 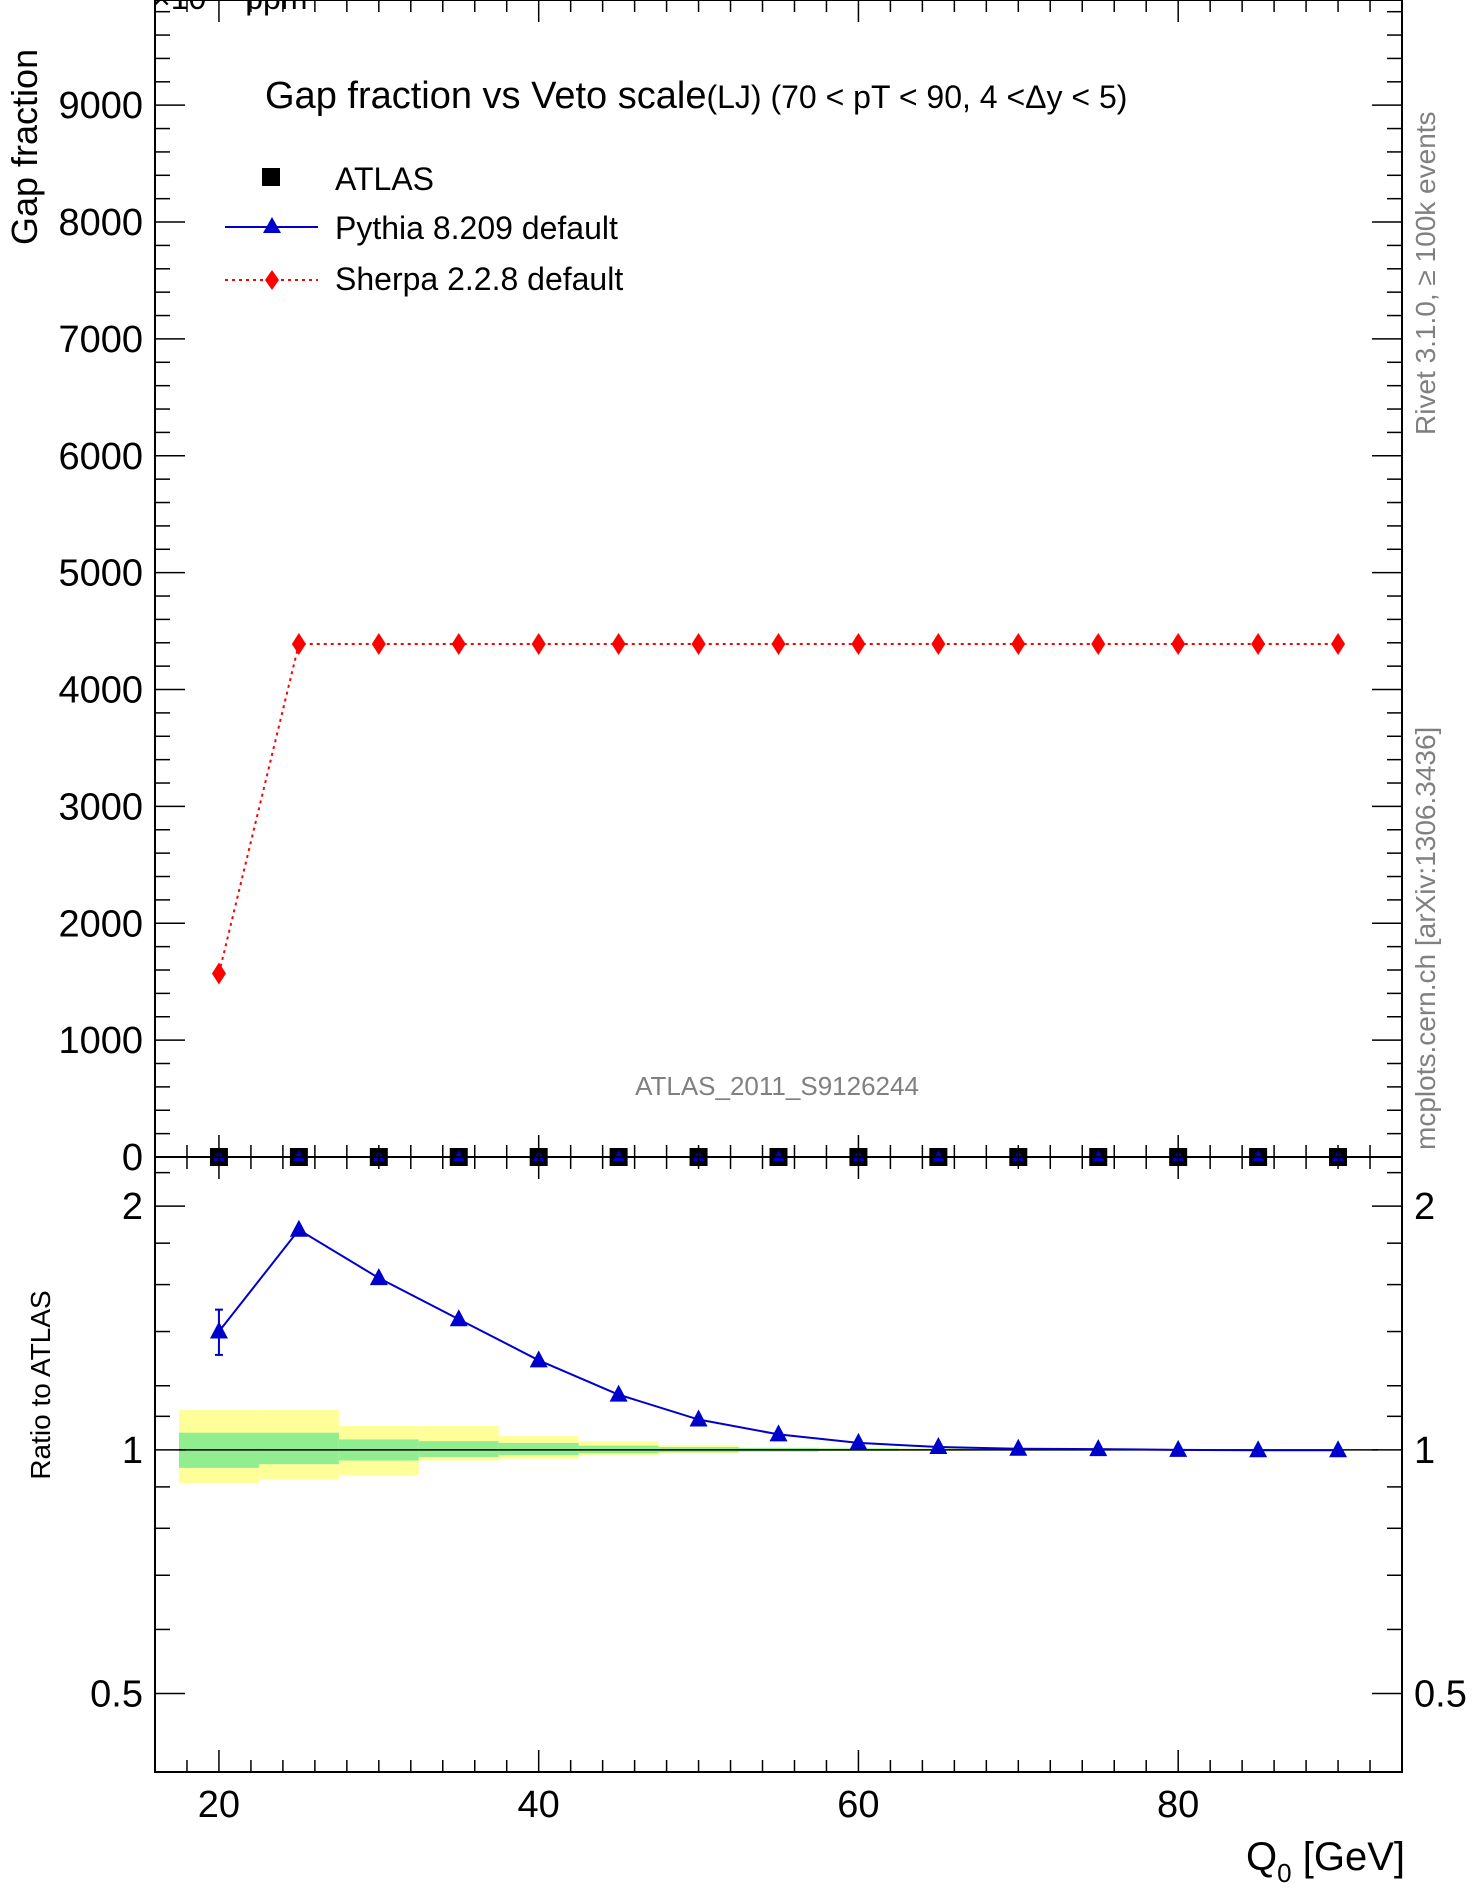 I want to click on x-tick-label: 80, so click(x=1178, y=1805).